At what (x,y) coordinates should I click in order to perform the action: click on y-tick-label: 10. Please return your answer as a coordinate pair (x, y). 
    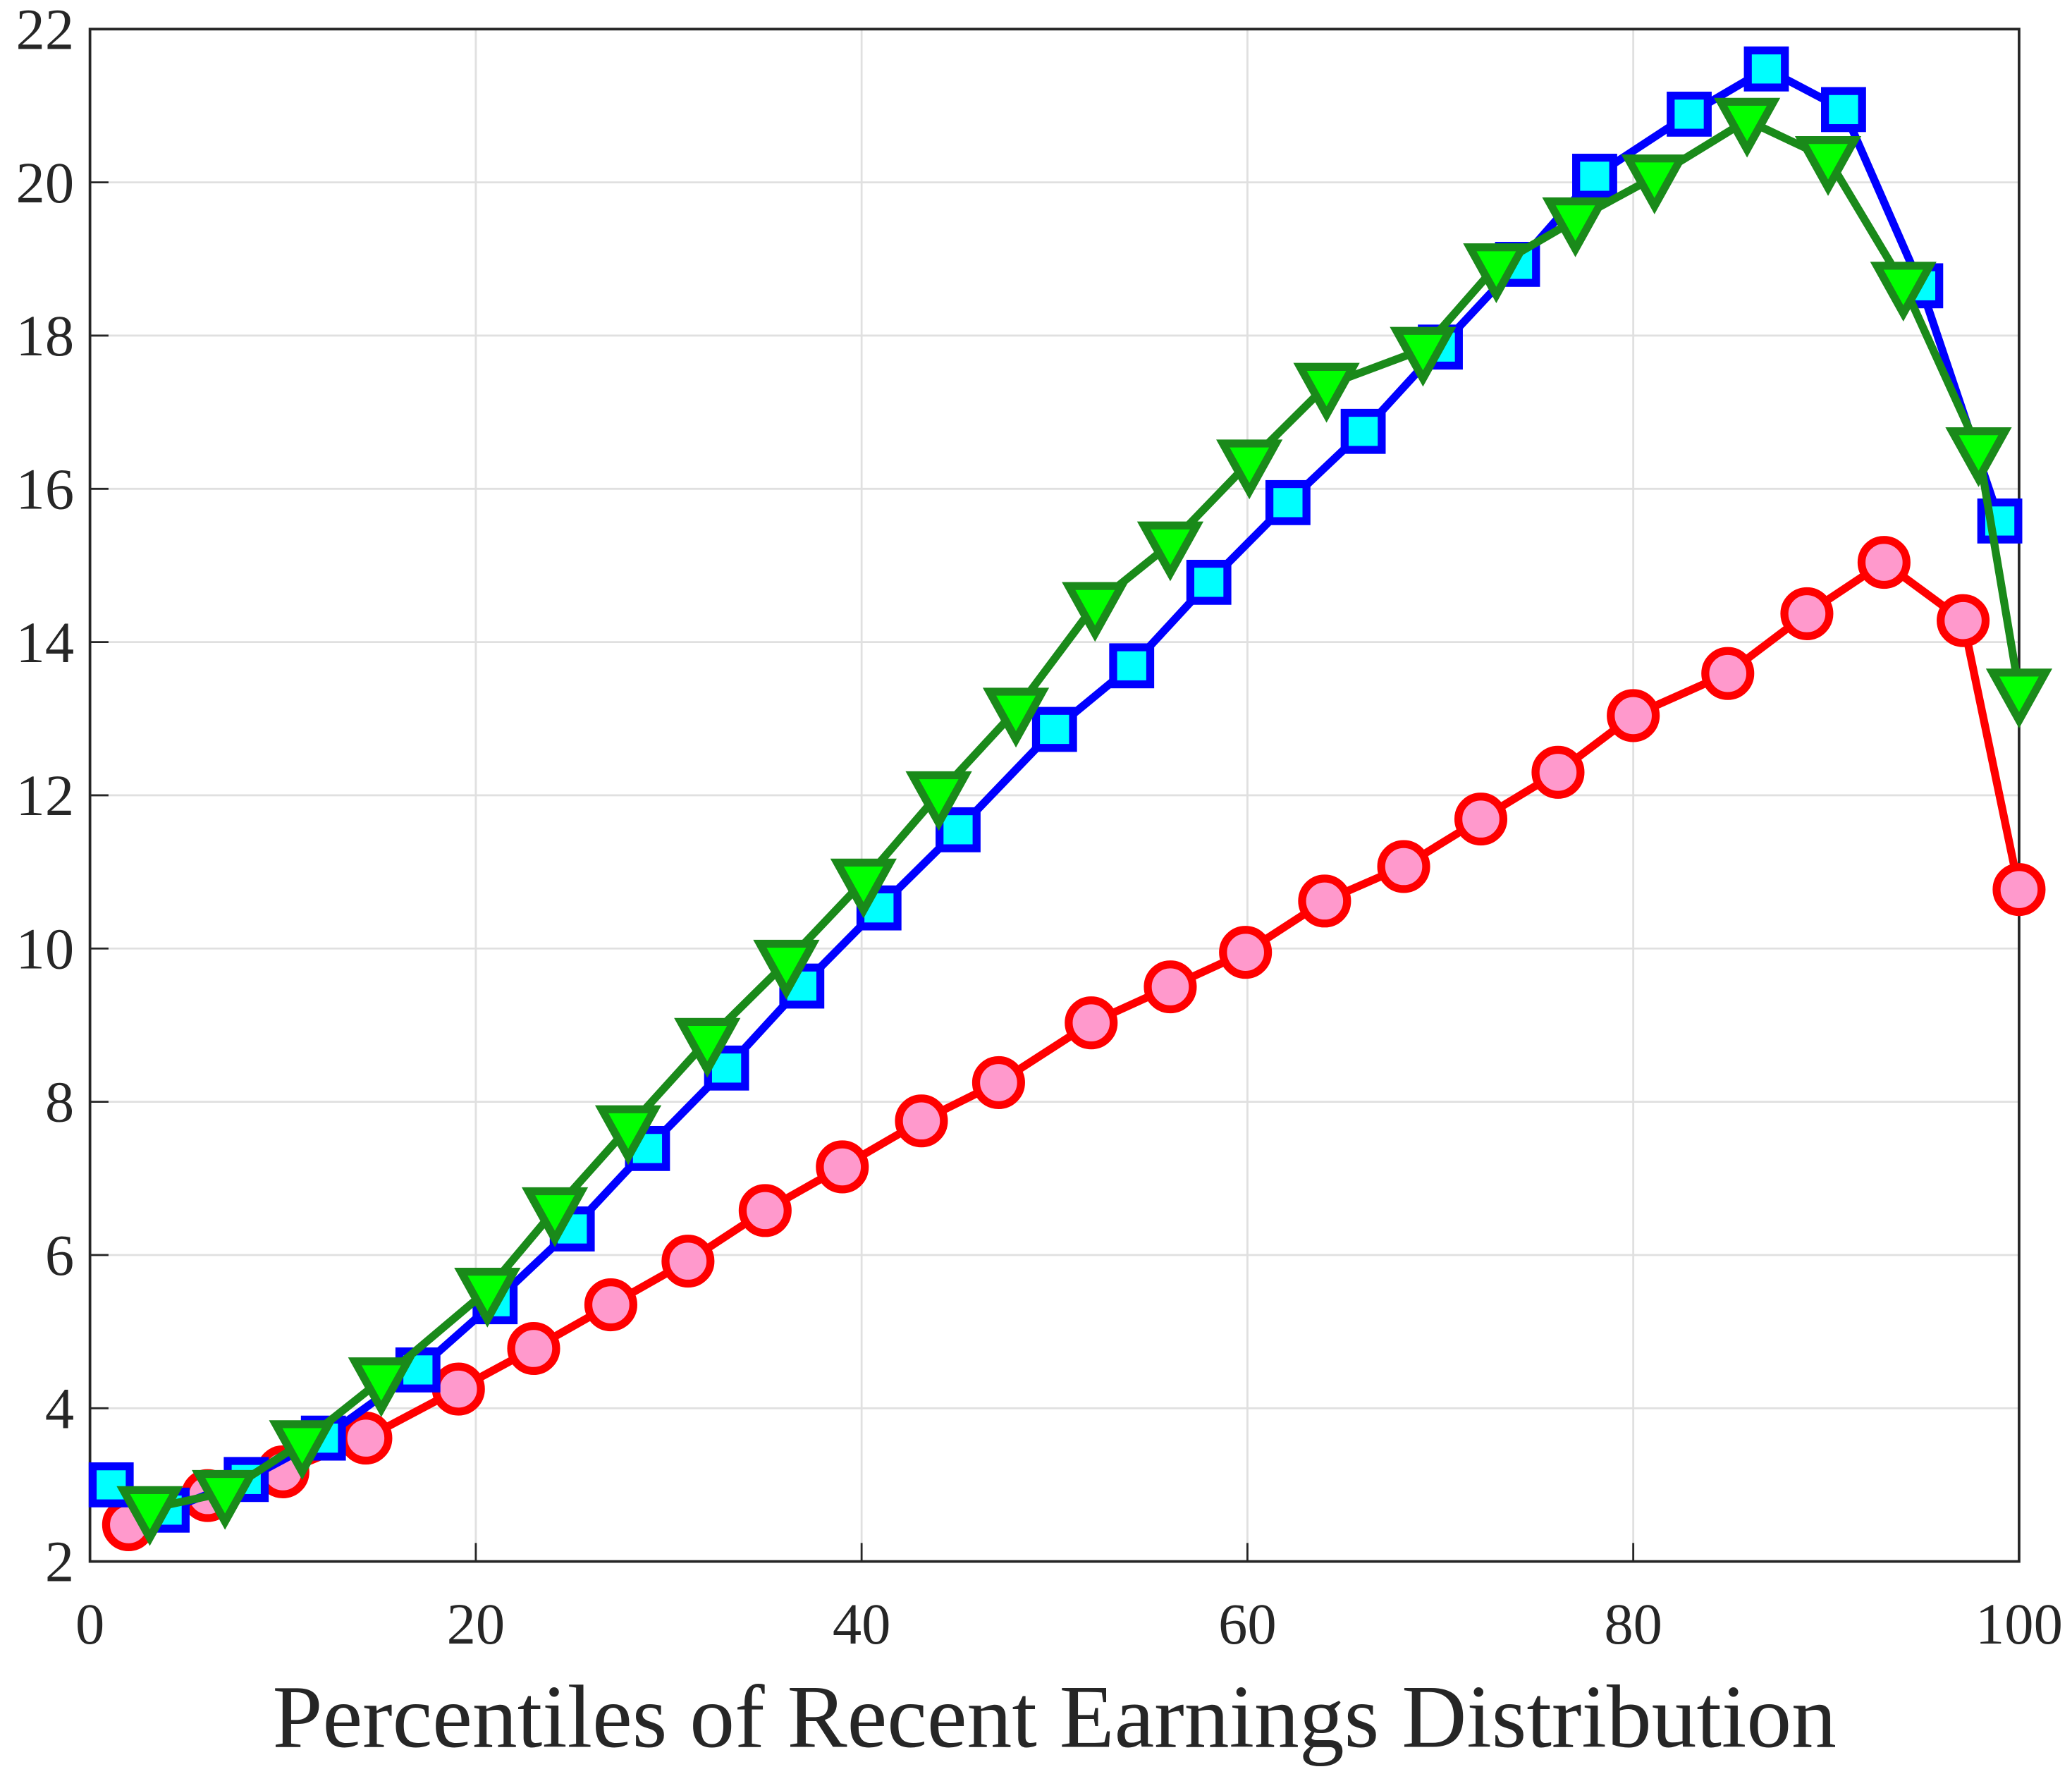
    Looking at the image, I should click on (45, 949).